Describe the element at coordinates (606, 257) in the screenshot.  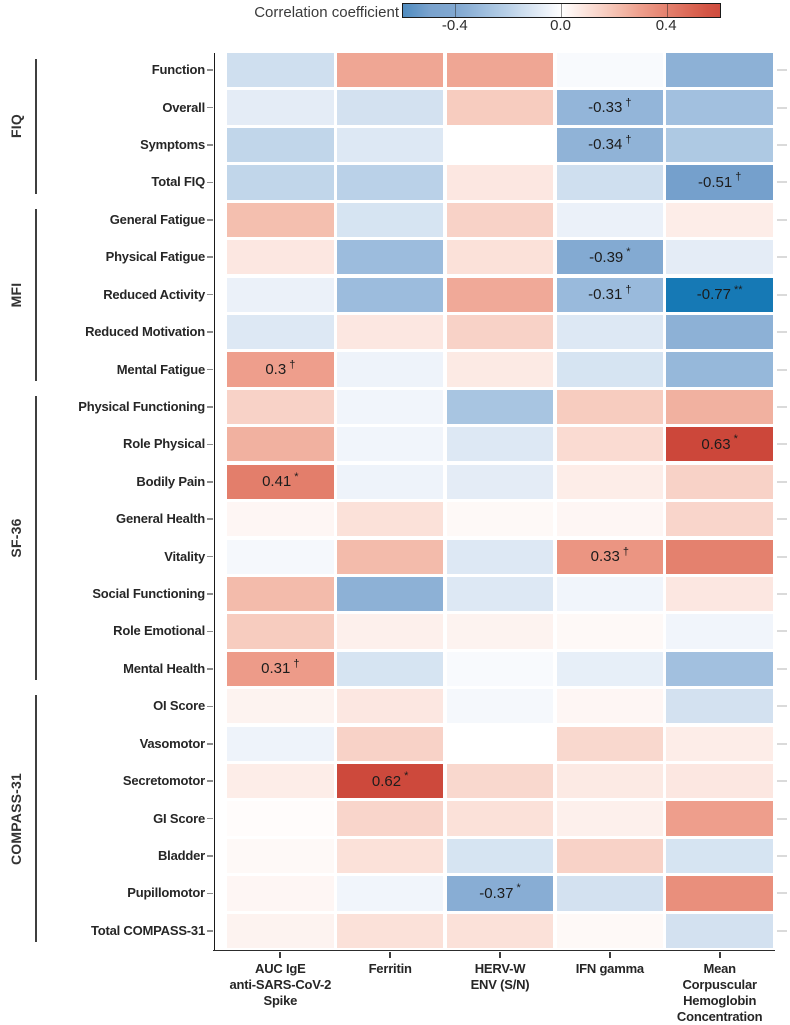
I see `cell-annotation-value: -0.39` at that location.